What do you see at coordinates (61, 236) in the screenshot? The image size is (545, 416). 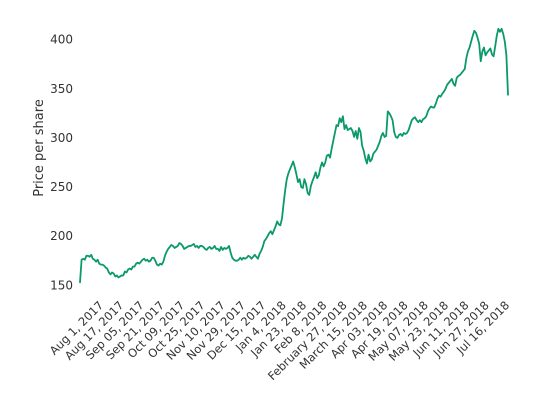 I see `y-tick-label: 200` at bounding box center [61, 236].